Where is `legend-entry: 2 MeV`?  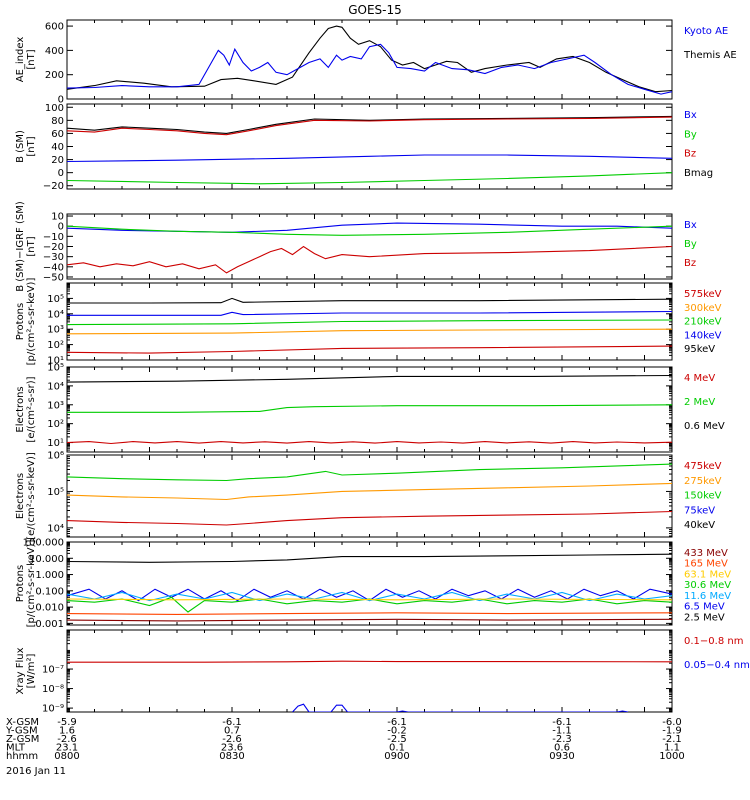 legend-entry: 2 MeV is located at coordinates (699, 402).